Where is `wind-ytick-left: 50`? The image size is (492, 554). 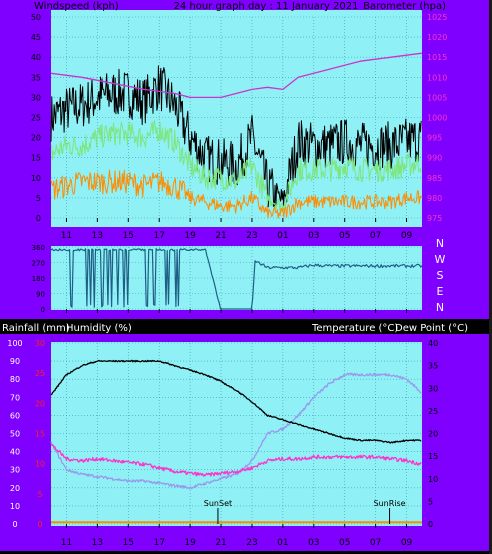 wind-ytick-left: 50 is located at coordinates (36, 17).